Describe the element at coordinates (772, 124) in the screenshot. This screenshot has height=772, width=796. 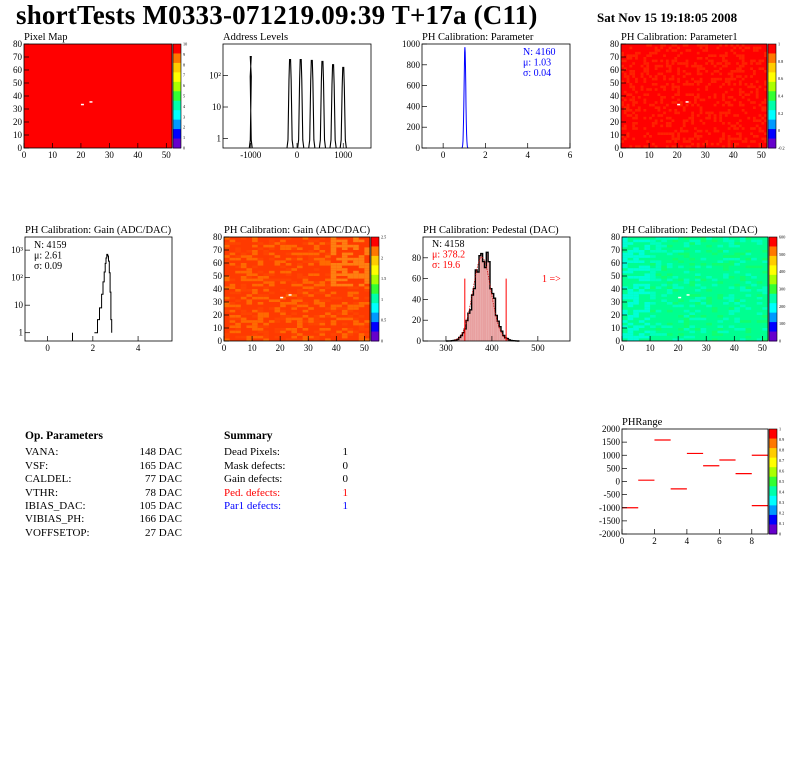
I see `ph-calibration-parameter1-palette-band` at that location.